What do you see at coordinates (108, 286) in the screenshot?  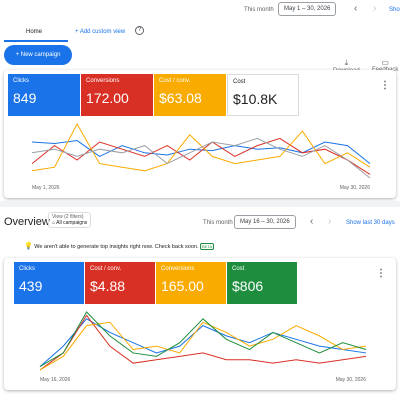 I see `metric-value: $4.88` at bounding box center [108, 286].